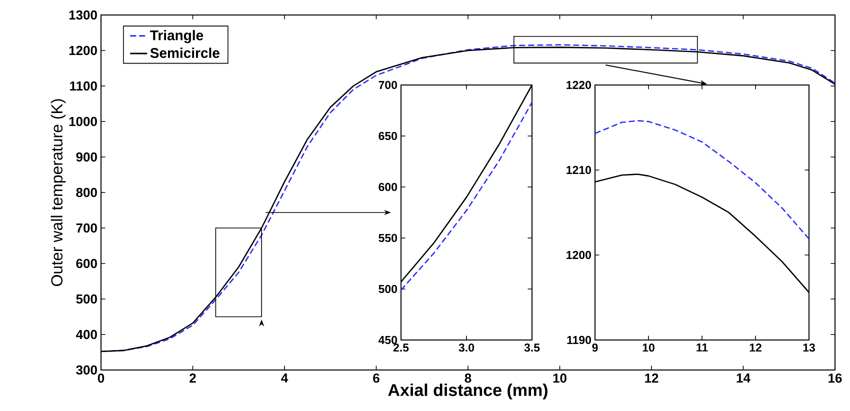  What do you see at coordinates (532, 348) in the screenshot?
I see `x-tick-label: 3.5` at bounding box center [532, 348].